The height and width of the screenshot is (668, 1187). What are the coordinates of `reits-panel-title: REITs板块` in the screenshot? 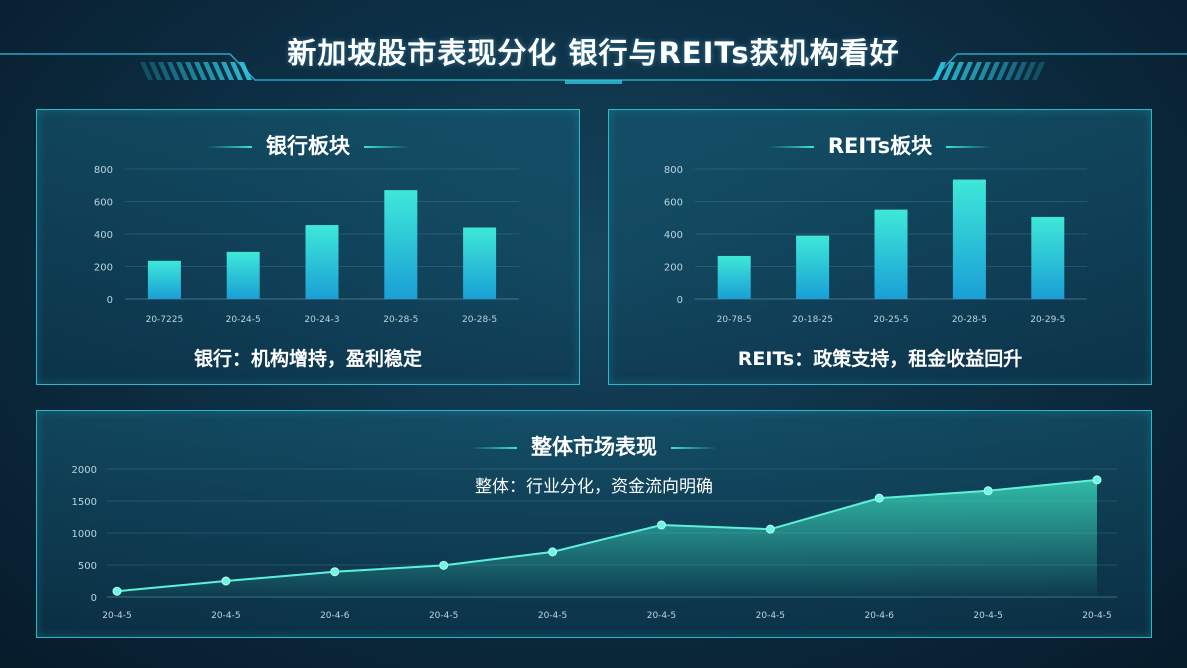 It's located at (880, 146).